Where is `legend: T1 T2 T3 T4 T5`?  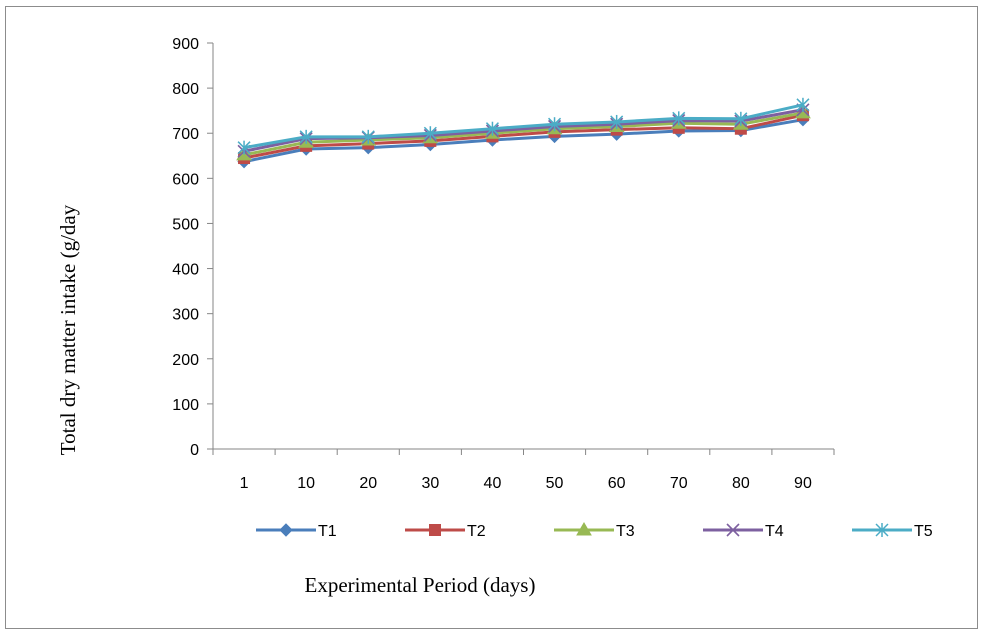 legend: T1 T2 T3 T4 T5 is located at coordinates (594, 531).